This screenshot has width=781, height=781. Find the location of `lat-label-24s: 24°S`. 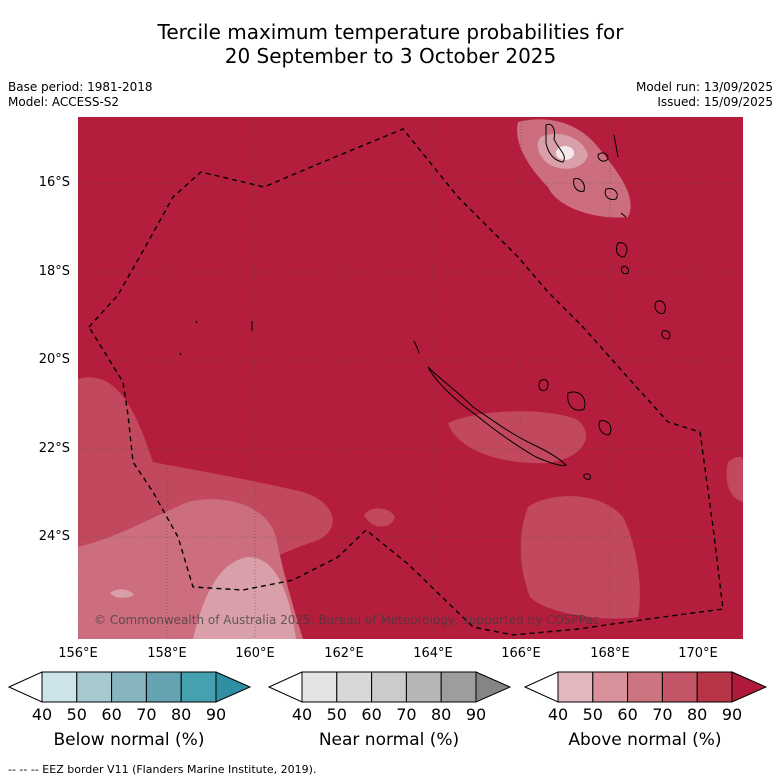

lat-label-24s: 24°S is located at coordinates (54, 536).